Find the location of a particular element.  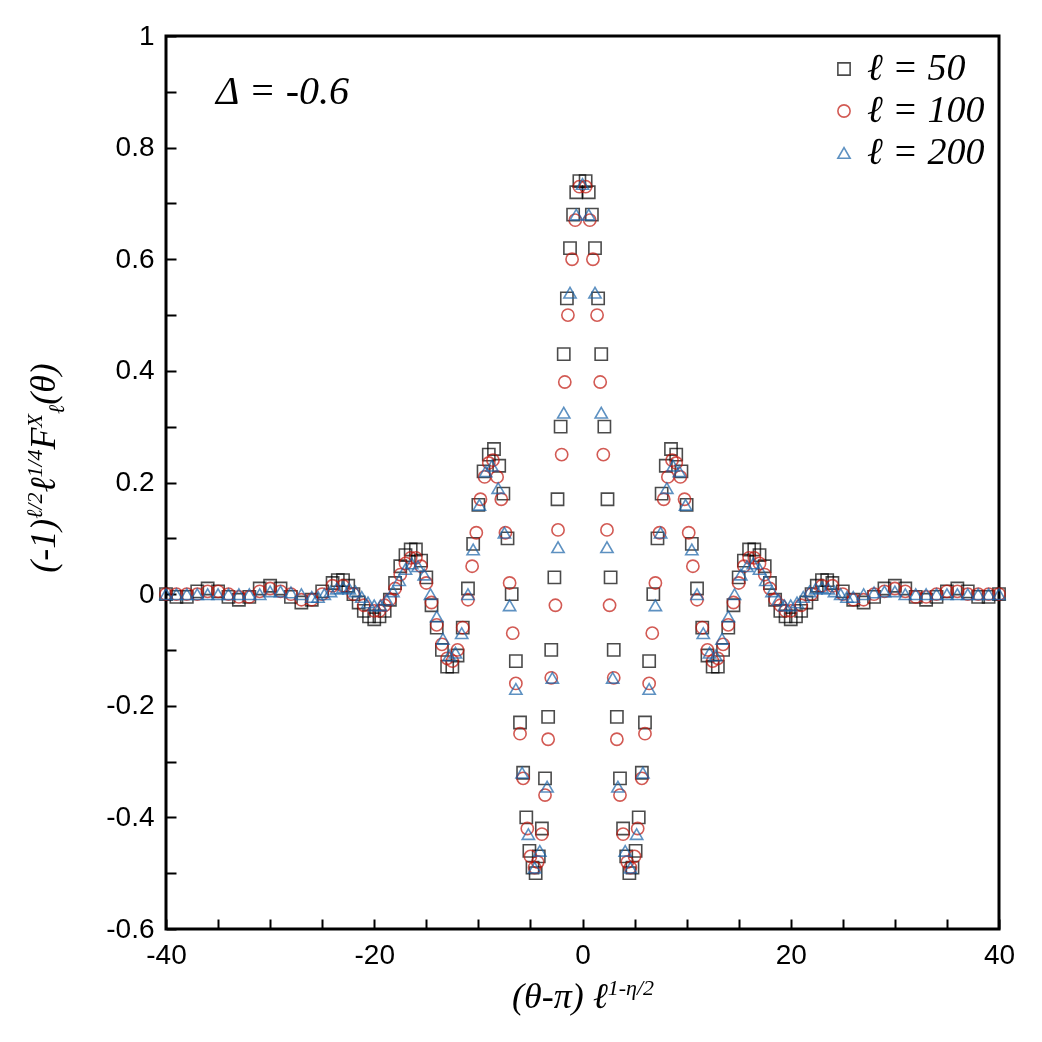

legend-label: ℓ = 50 is located at coordinates (916, 67).